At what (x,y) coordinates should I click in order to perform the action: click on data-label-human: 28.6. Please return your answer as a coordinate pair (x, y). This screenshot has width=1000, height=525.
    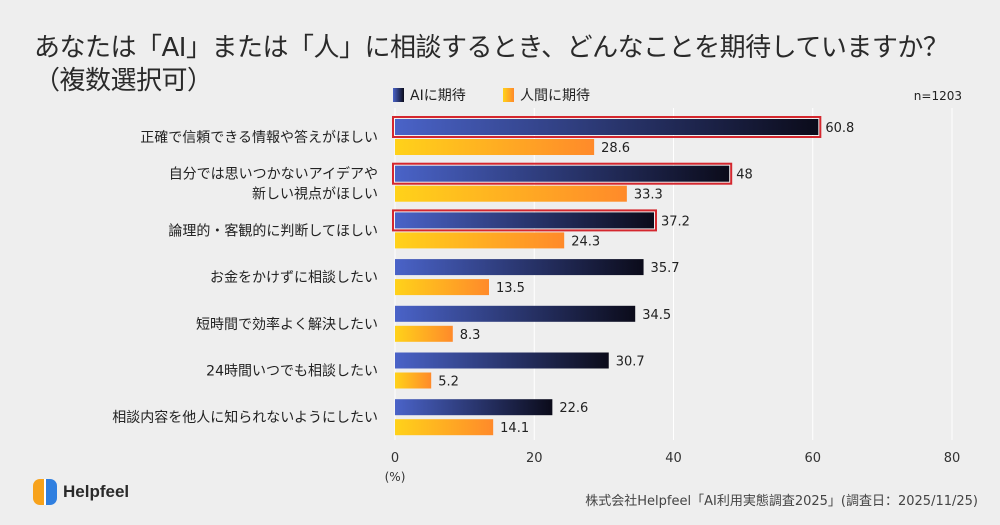
    Looking at the image, I should click on (615, 148).